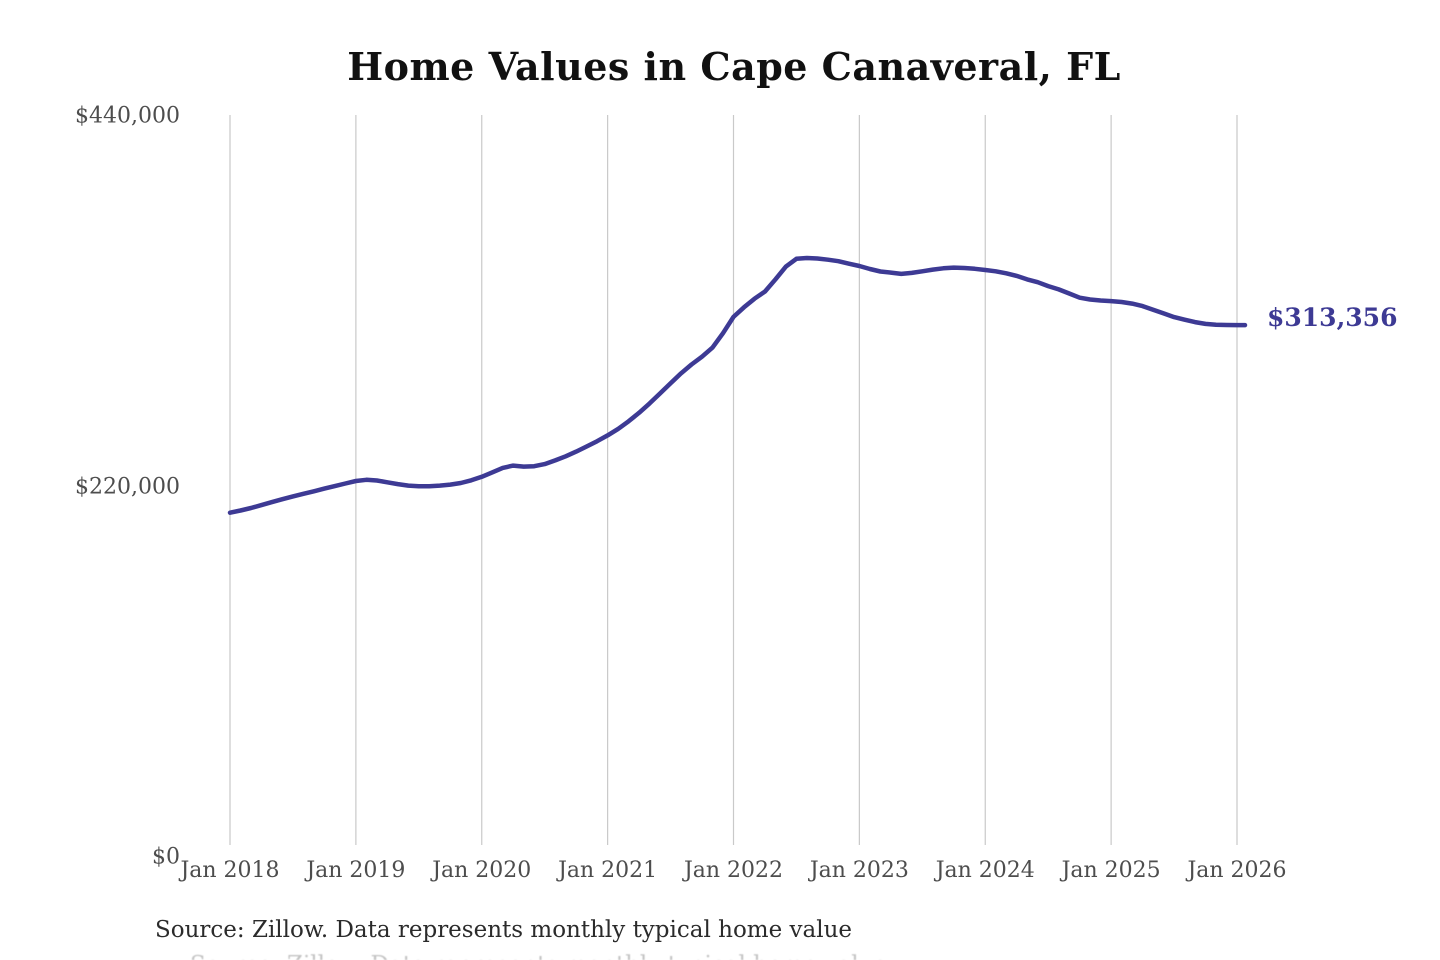 The height and width of the screenshot is (960, 1440). Describe the element at coordinates (1111, 870) in the screenshot. I see `x-tick-label: Jan 2025` at that location.